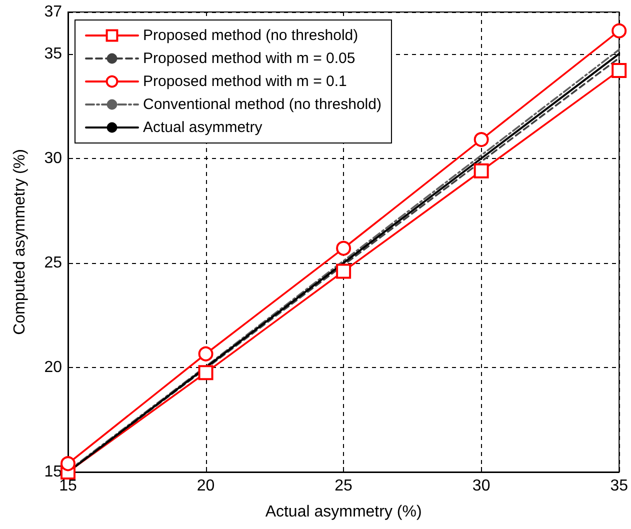 The image size is (631, 529). I want to click on legend-label: Proposed method with m = 0.05, so click(249, 58).